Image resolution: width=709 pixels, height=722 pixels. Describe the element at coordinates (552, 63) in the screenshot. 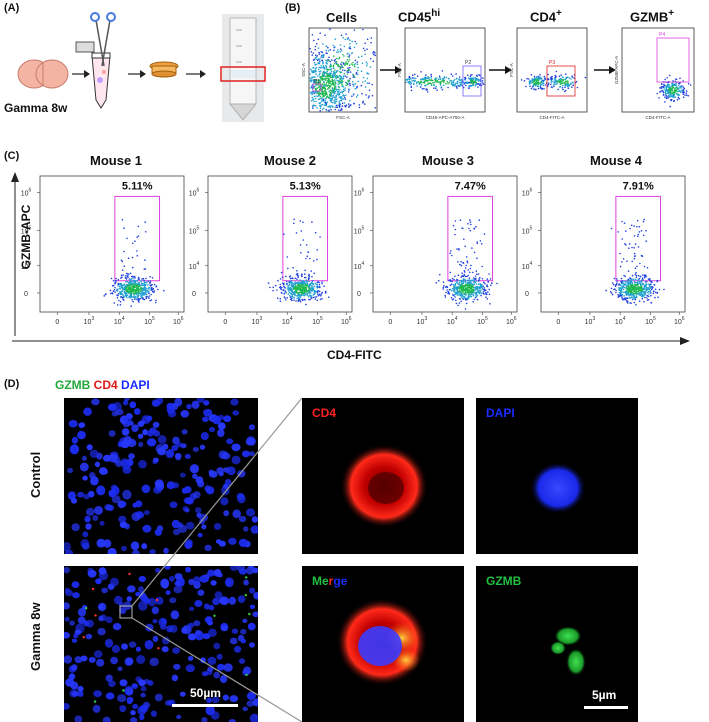

I see `gate-label: P3` at that location.